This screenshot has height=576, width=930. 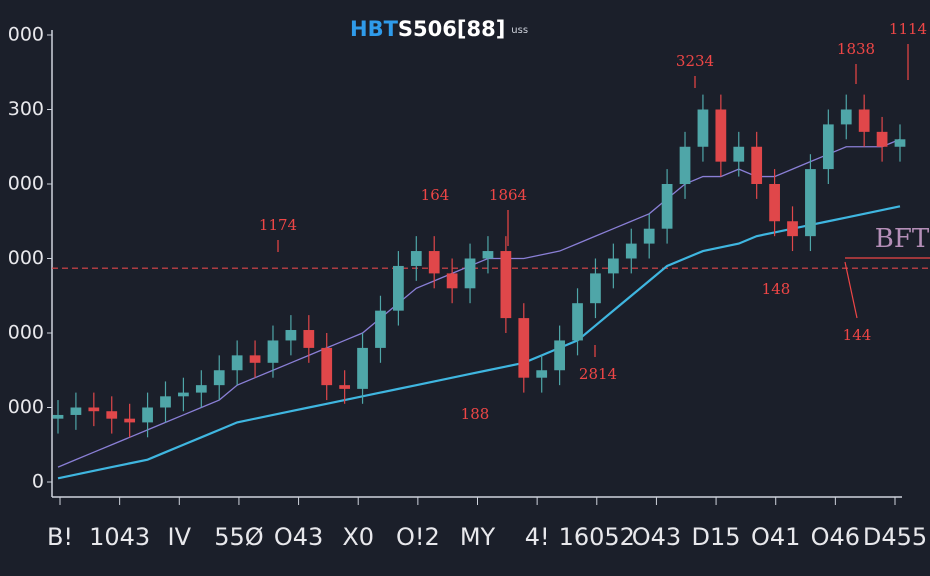 What do you see at coordinates (857, 335) in the screenshot?
I see `annotation: 144` at bounding box center [857, 335].